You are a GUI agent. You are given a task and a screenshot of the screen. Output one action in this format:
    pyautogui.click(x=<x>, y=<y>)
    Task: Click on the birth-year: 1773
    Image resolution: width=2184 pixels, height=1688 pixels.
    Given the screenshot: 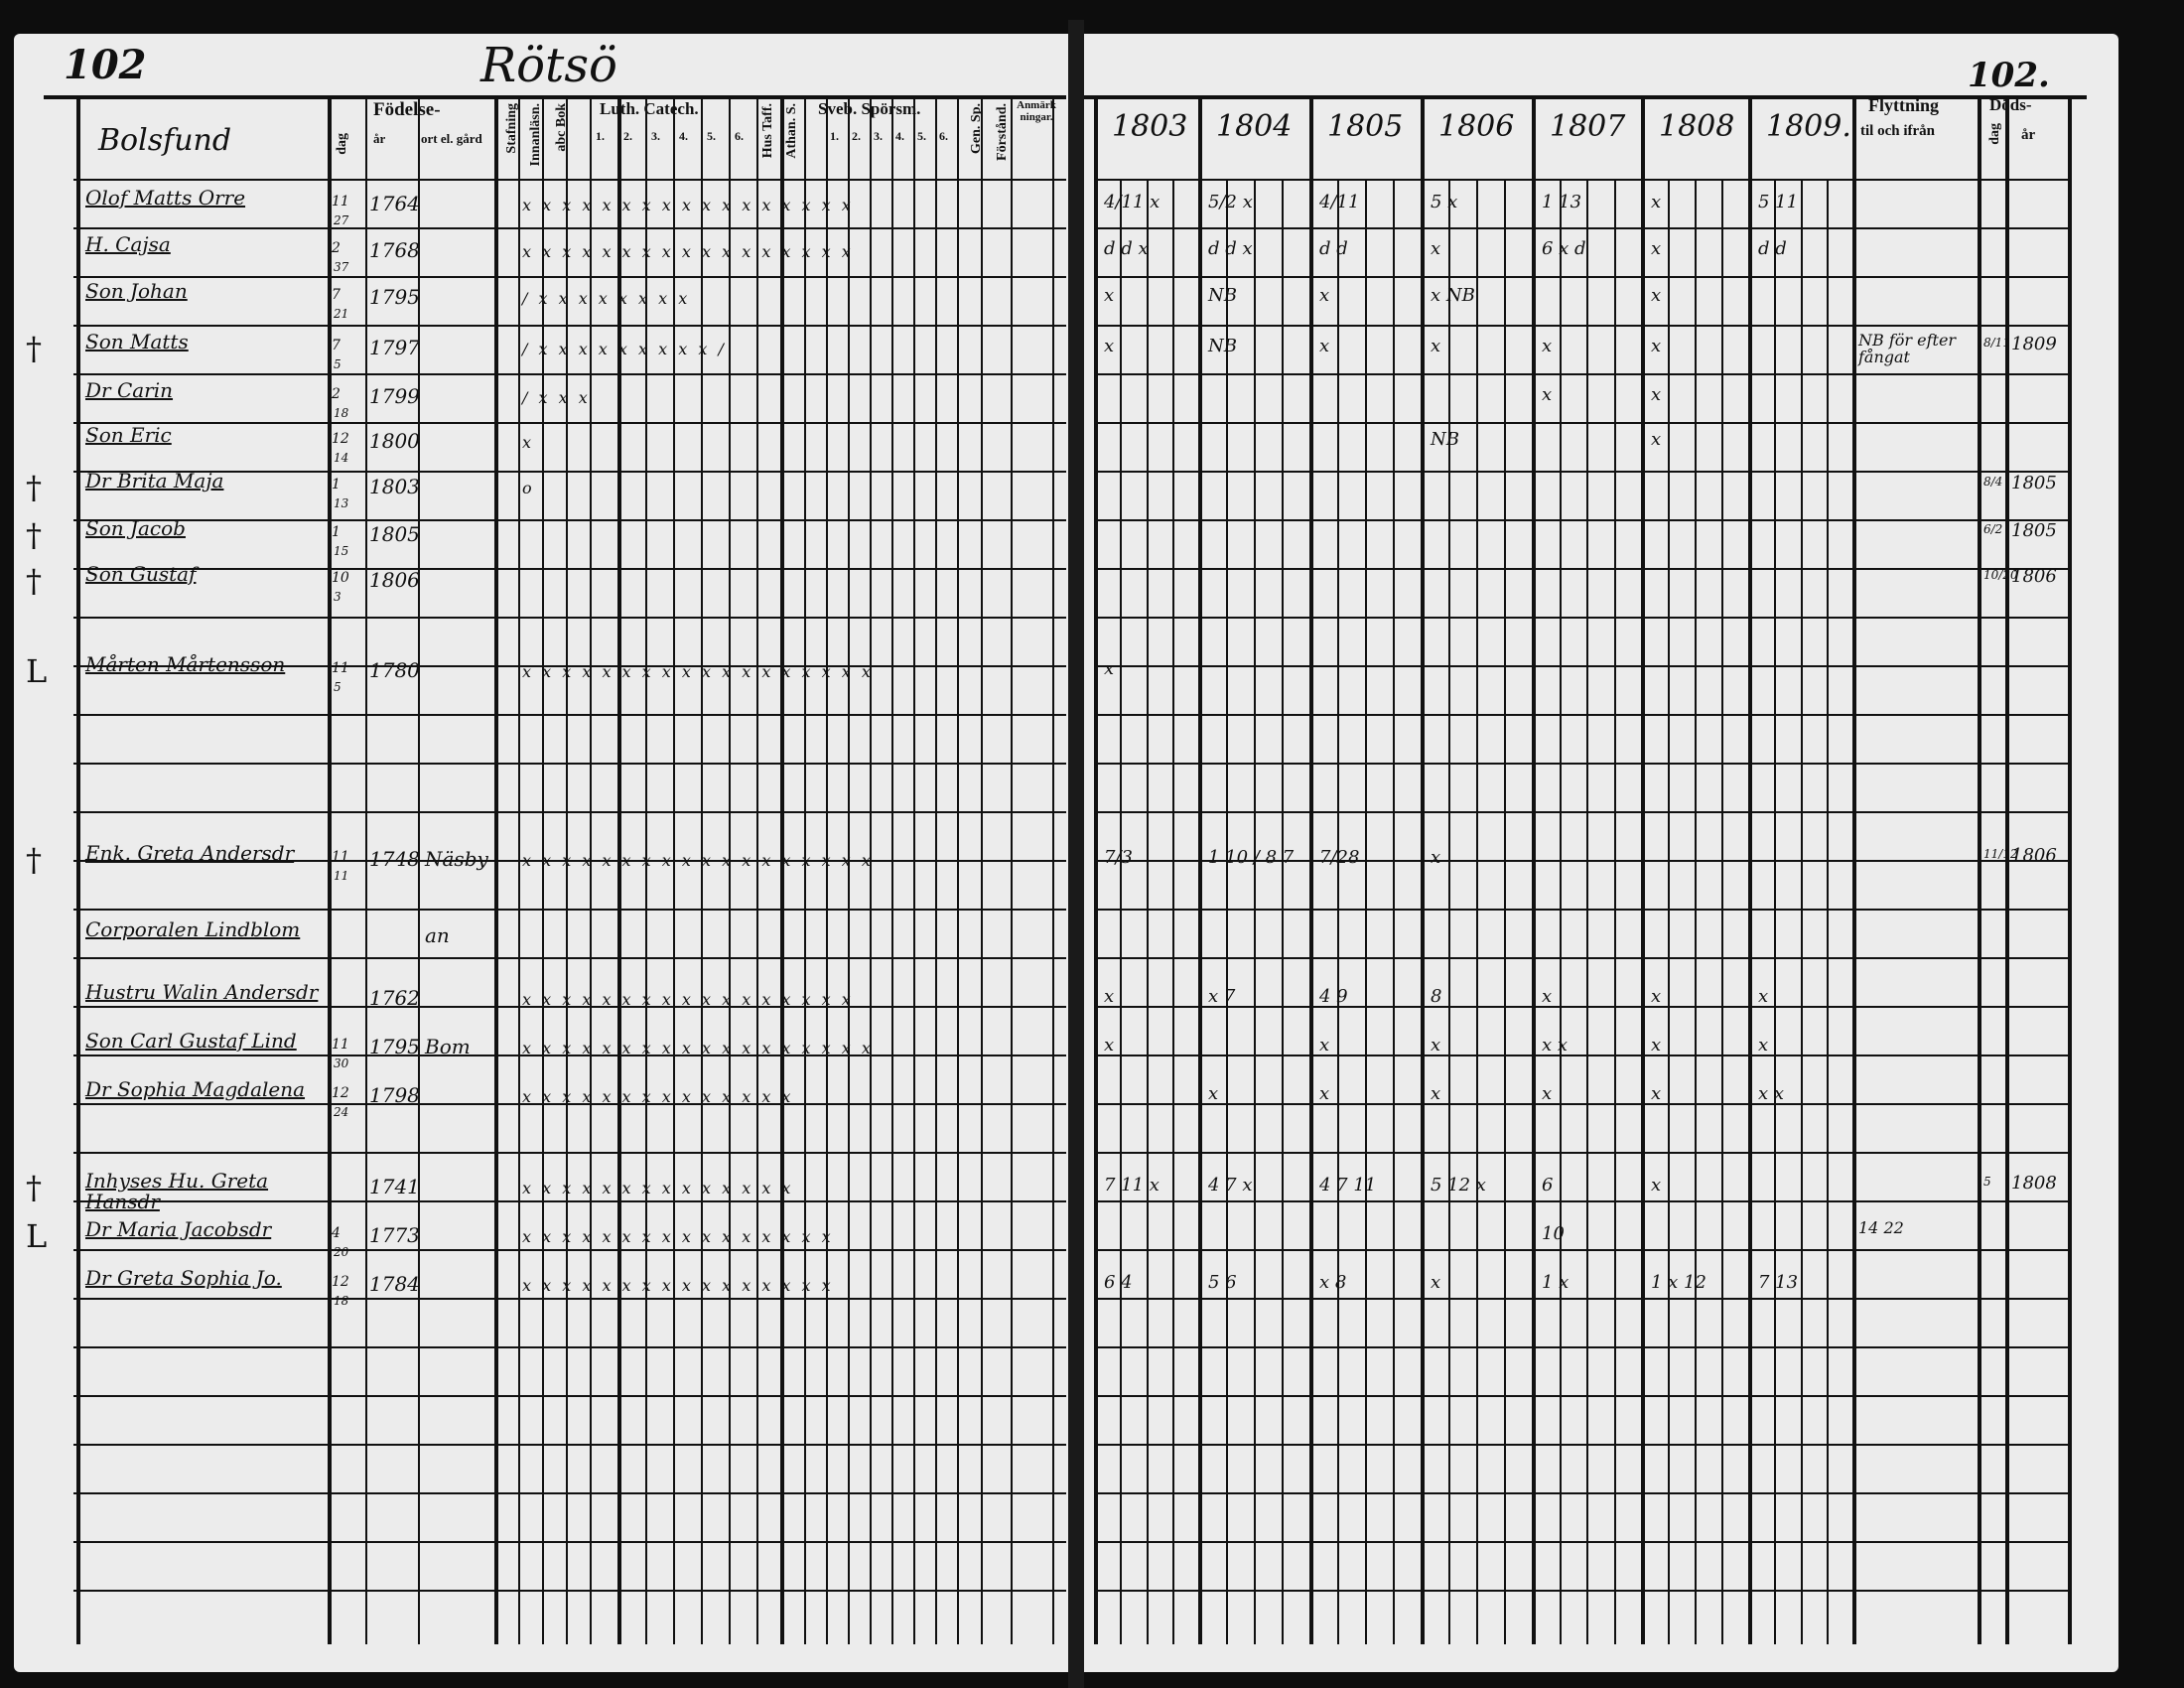 What is the action you would take?
    pyautogui.click(x=394, y=1235)
    